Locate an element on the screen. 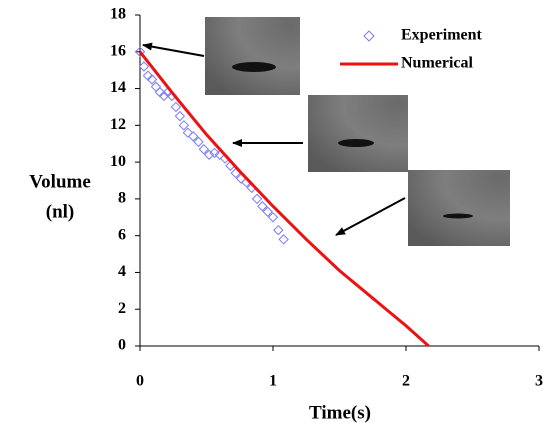 The image size is (545, 432). y-tick-label: 12 is located at coordinates (118, 124).